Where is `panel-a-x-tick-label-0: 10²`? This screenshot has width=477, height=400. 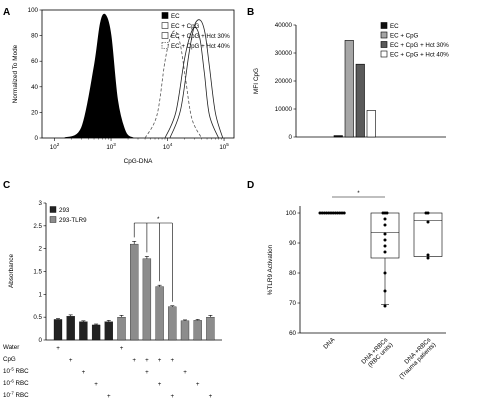 panel-a-x-tick-label-0: 10² is located at coordinates (55, 146).